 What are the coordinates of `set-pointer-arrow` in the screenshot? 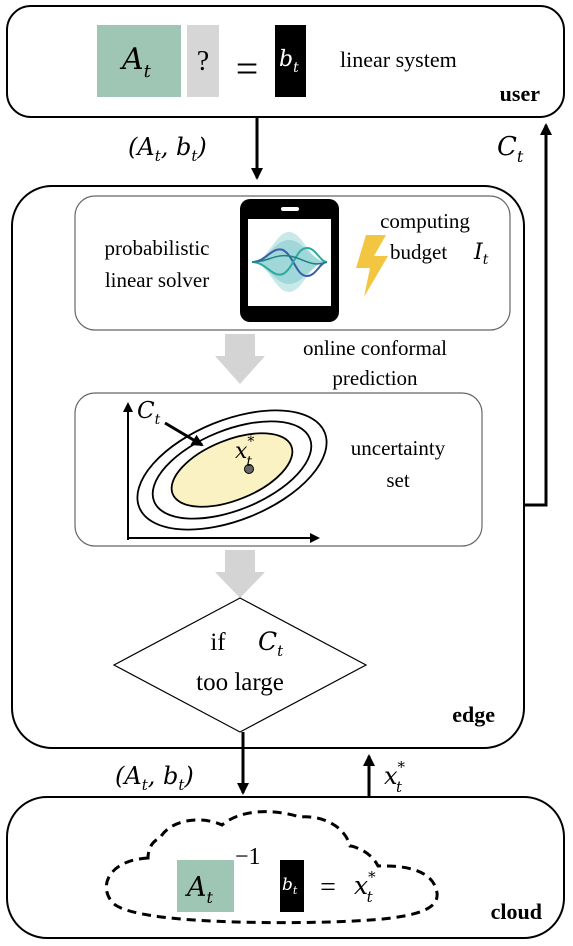 It's located at (184, 434).